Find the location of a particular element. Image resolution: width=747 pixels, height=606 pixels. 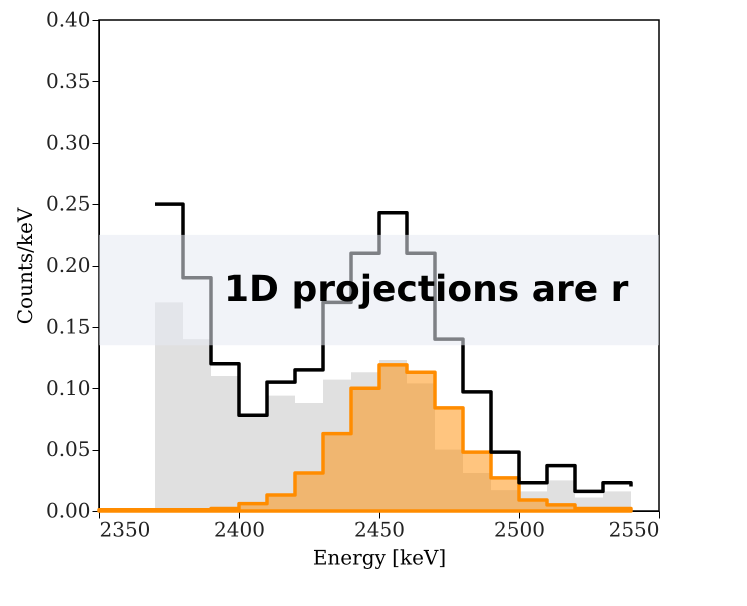

y-tick-label: 0.00 is located at coordinates (68, 510).